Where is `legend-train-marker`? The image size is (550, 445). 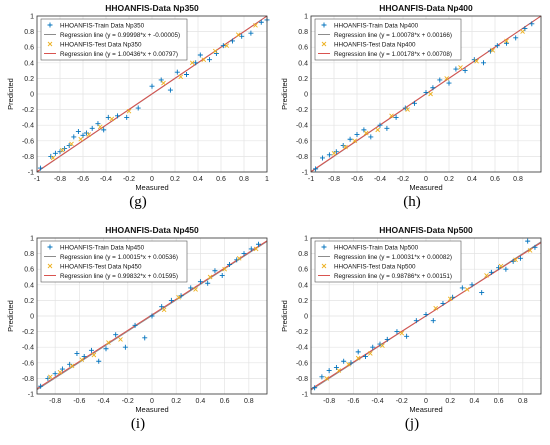
legend-train-marker is located at coordinates (50, 247).